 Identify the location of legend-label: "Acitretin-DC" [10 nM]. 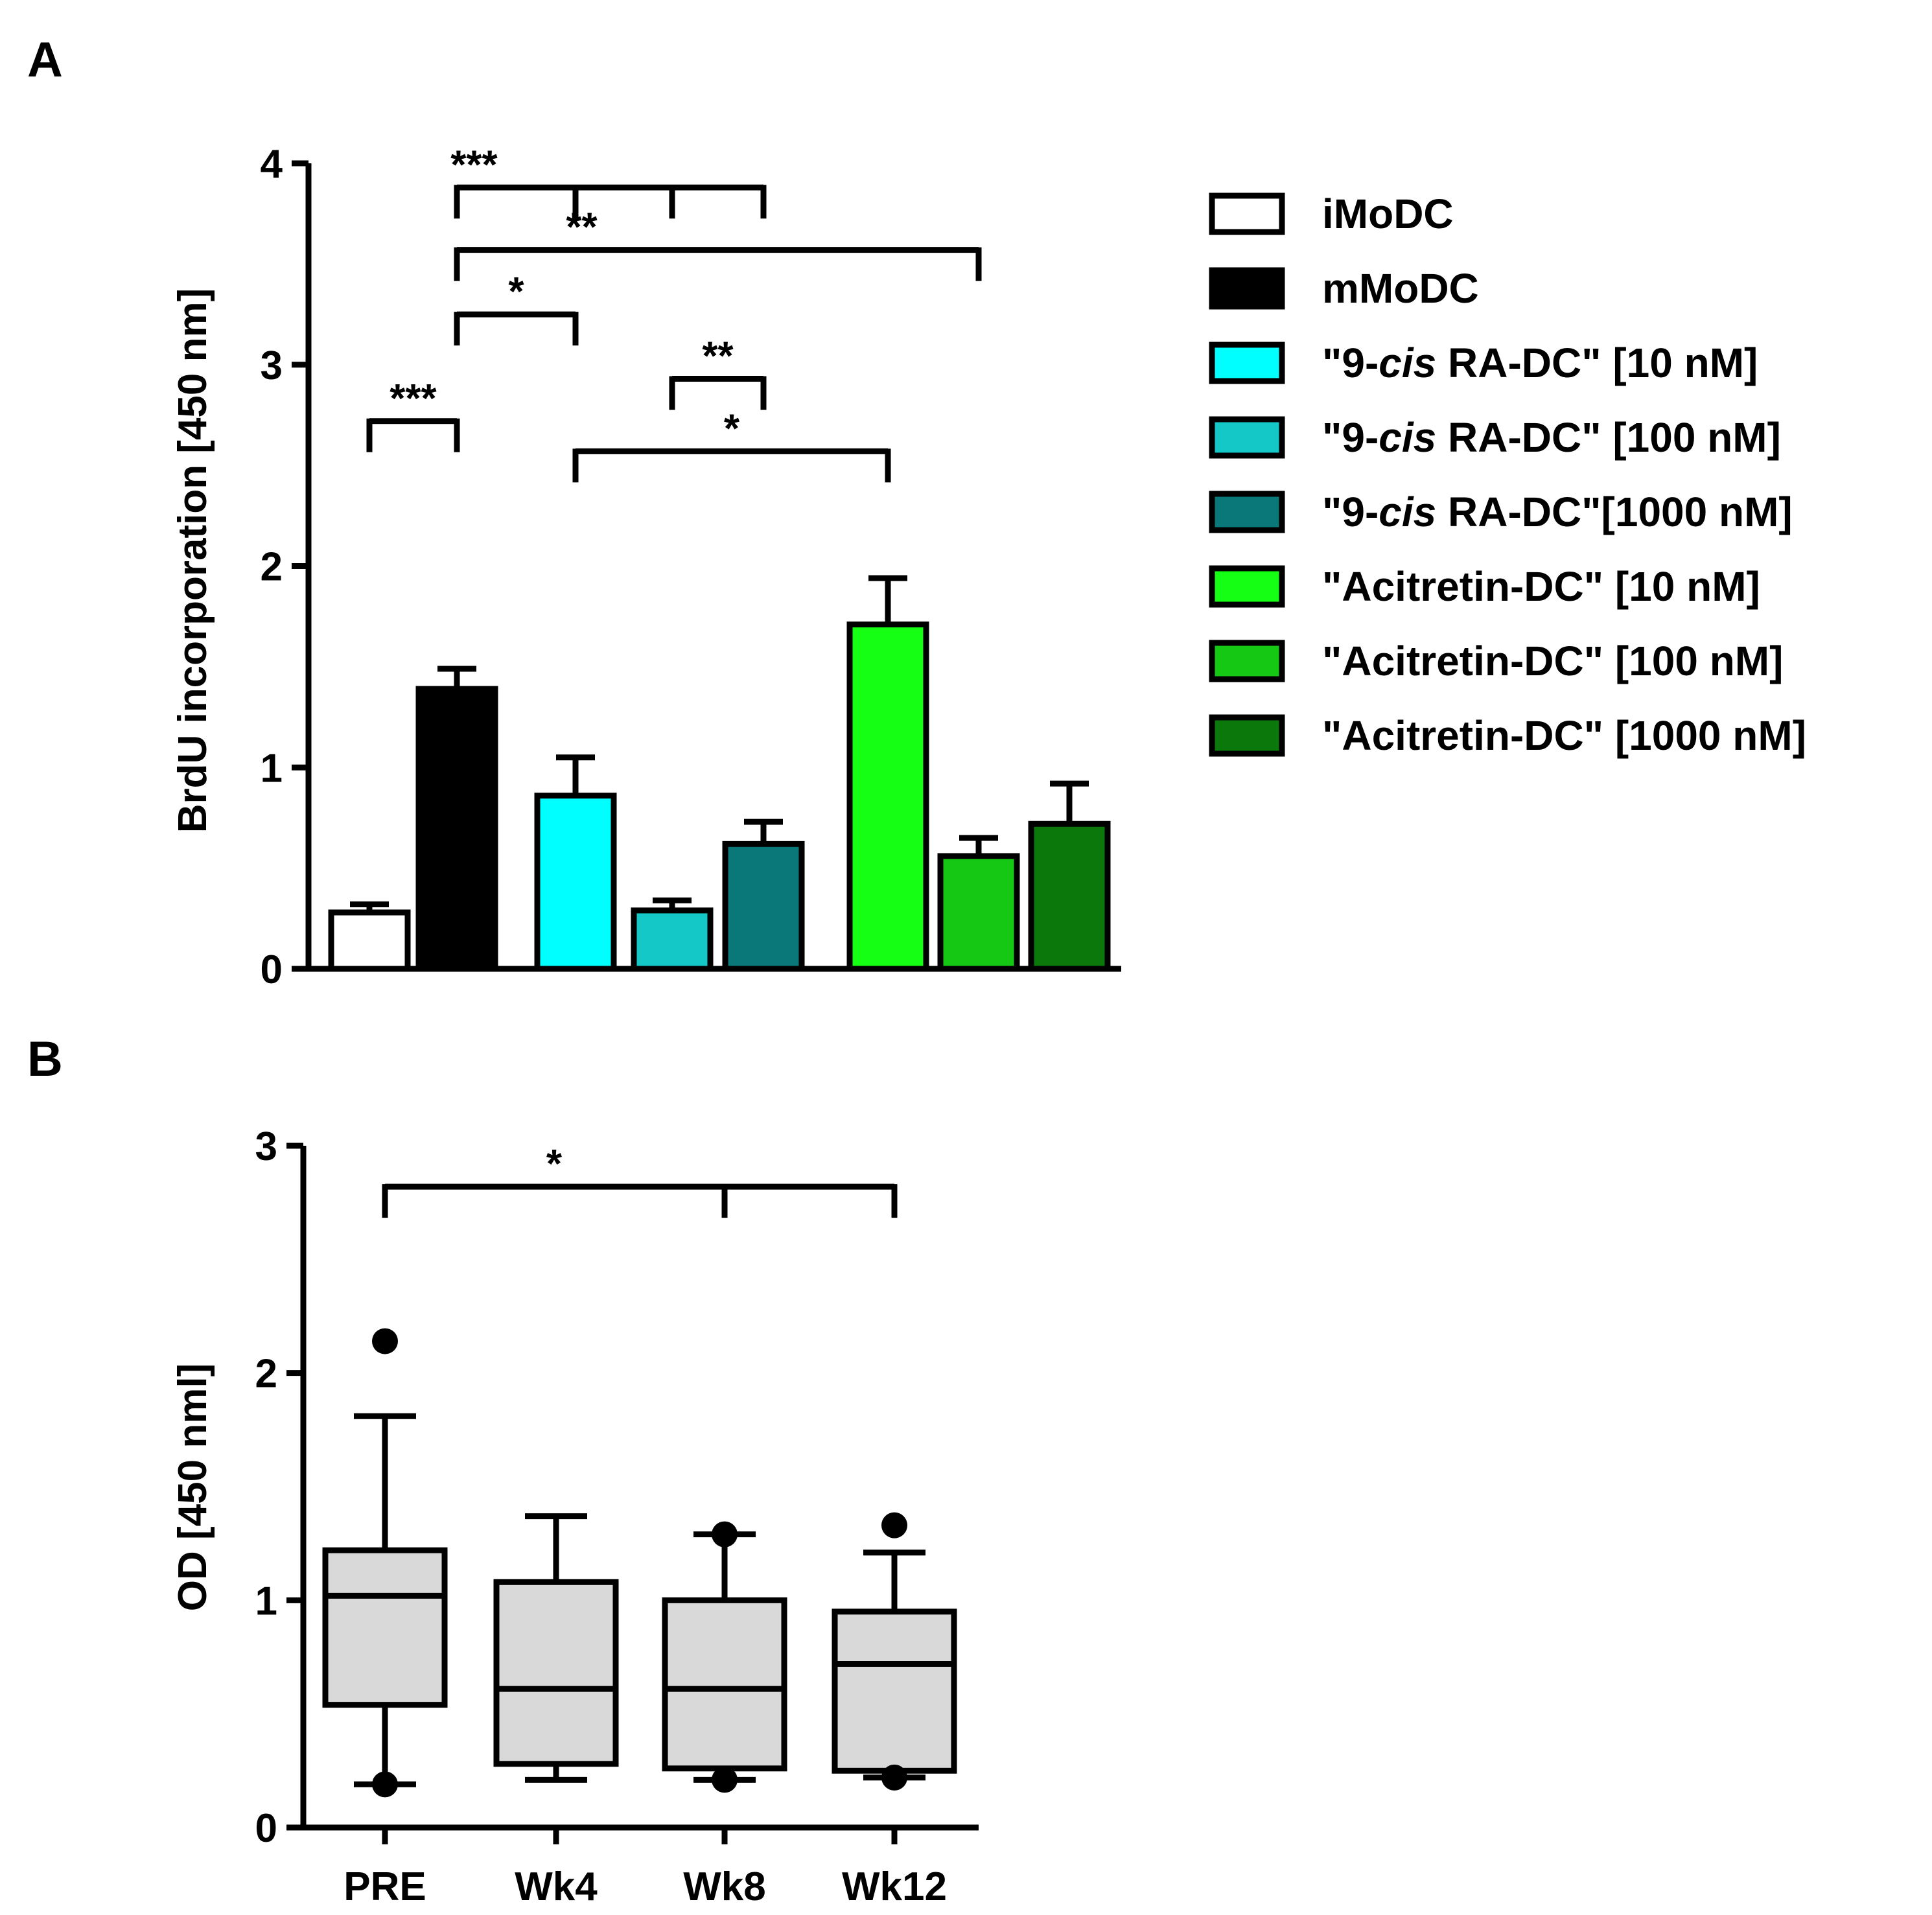
(1541, 586).